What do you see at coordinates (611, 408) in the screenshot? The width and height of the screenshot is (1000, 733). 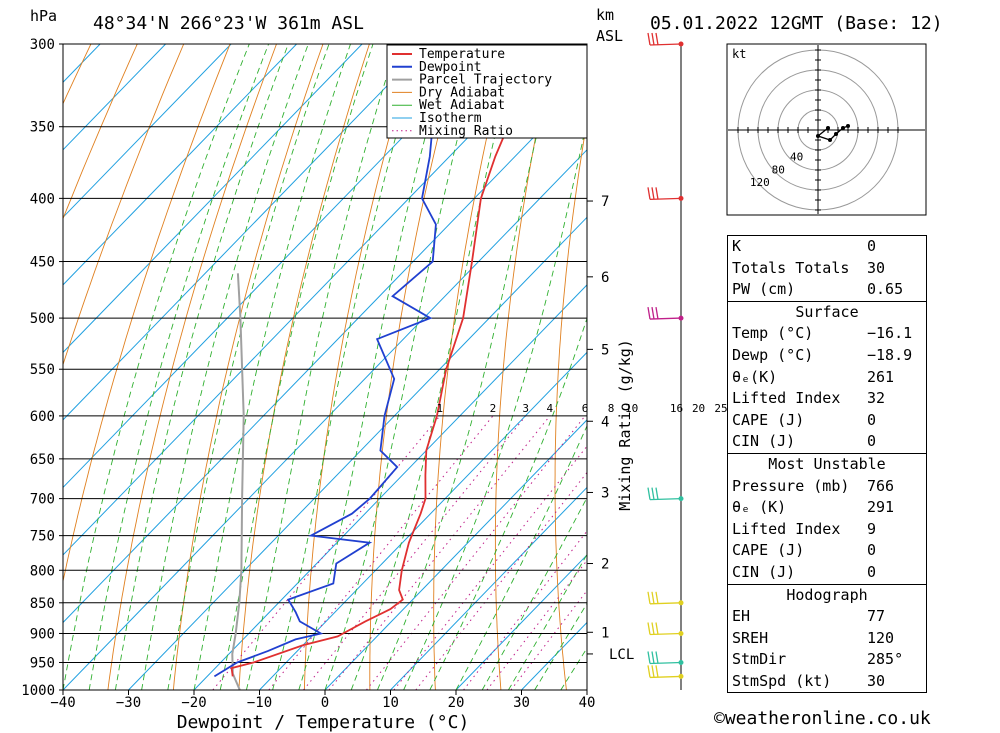 I see `mixing-ratio-label: 8` at bounding box center [611, 408].